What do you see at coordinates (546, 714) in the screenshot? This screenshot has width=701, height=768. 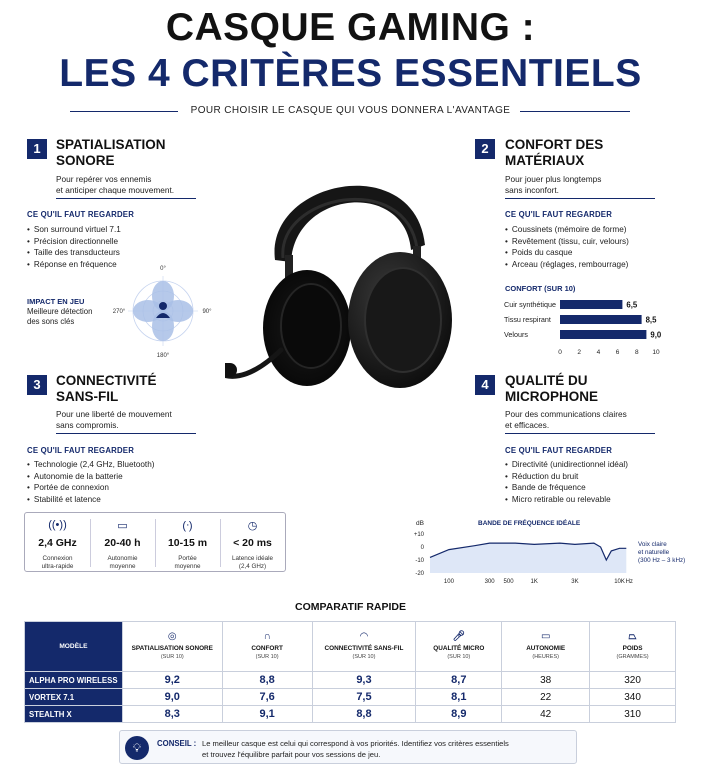 I see `table-cell: 42` at bounding box center [546, 714].